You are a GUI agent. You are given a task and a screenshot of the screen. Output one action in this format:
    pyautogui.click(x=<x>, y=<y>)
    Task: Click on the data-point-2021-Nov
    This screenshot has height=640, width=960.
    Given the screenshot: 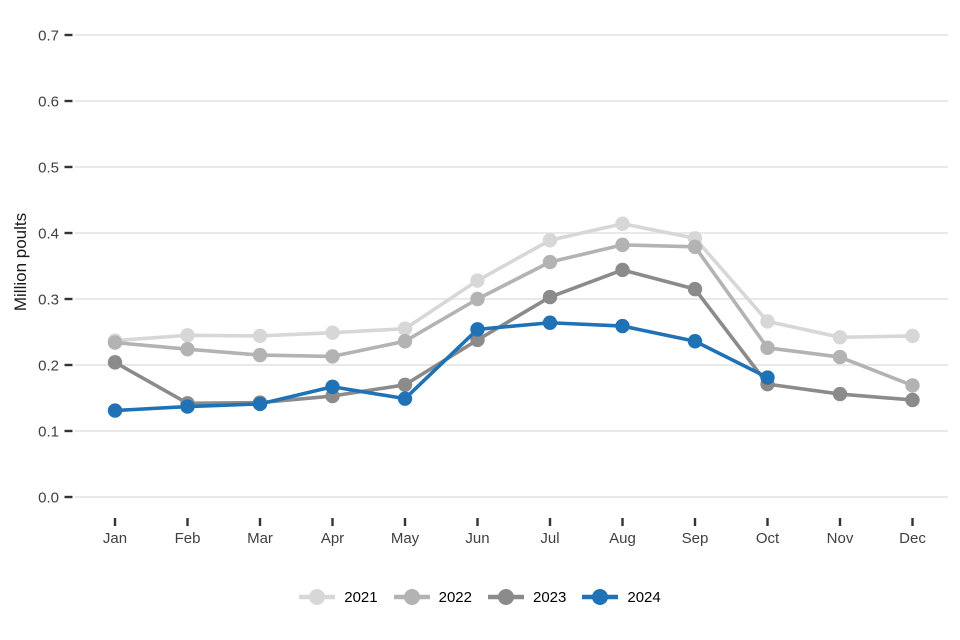 What is the action you would take?
    pyautogui.click(x=840, y=337)
    